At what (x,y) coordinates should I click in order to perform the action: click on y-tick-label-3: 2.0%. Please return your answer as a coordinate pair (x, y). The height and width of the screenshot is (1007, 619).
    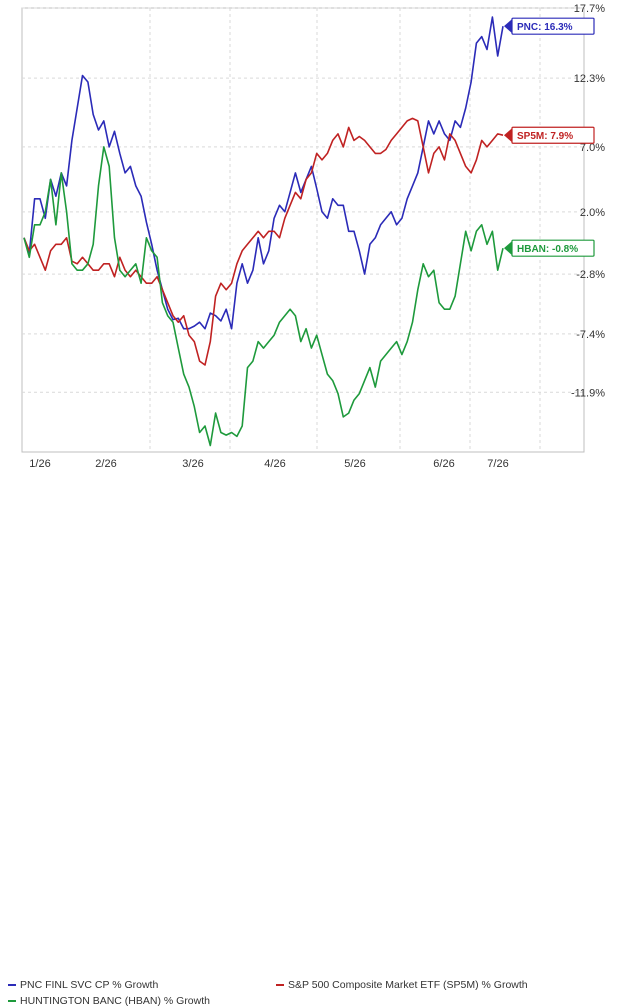
    Looking at the image, I should click on (592, 213).